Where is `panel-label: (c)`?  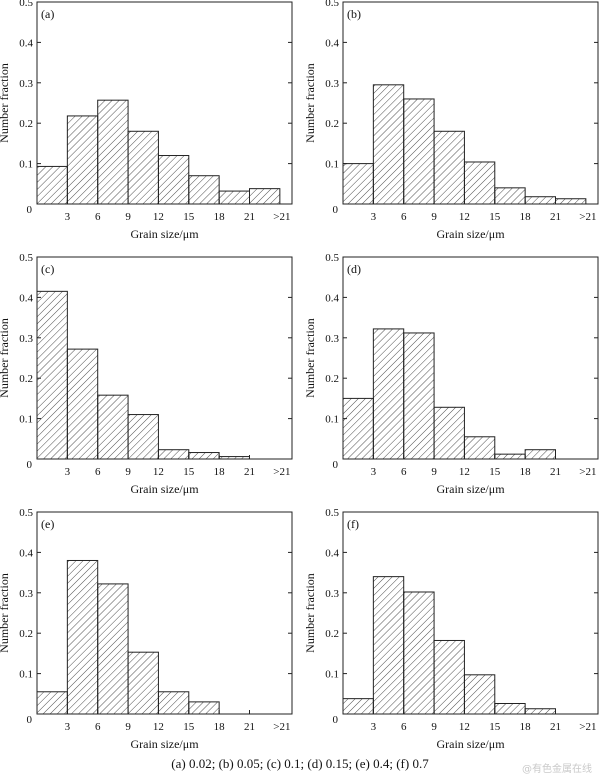
panel-label: (c) is located at coordinates (47, 269).